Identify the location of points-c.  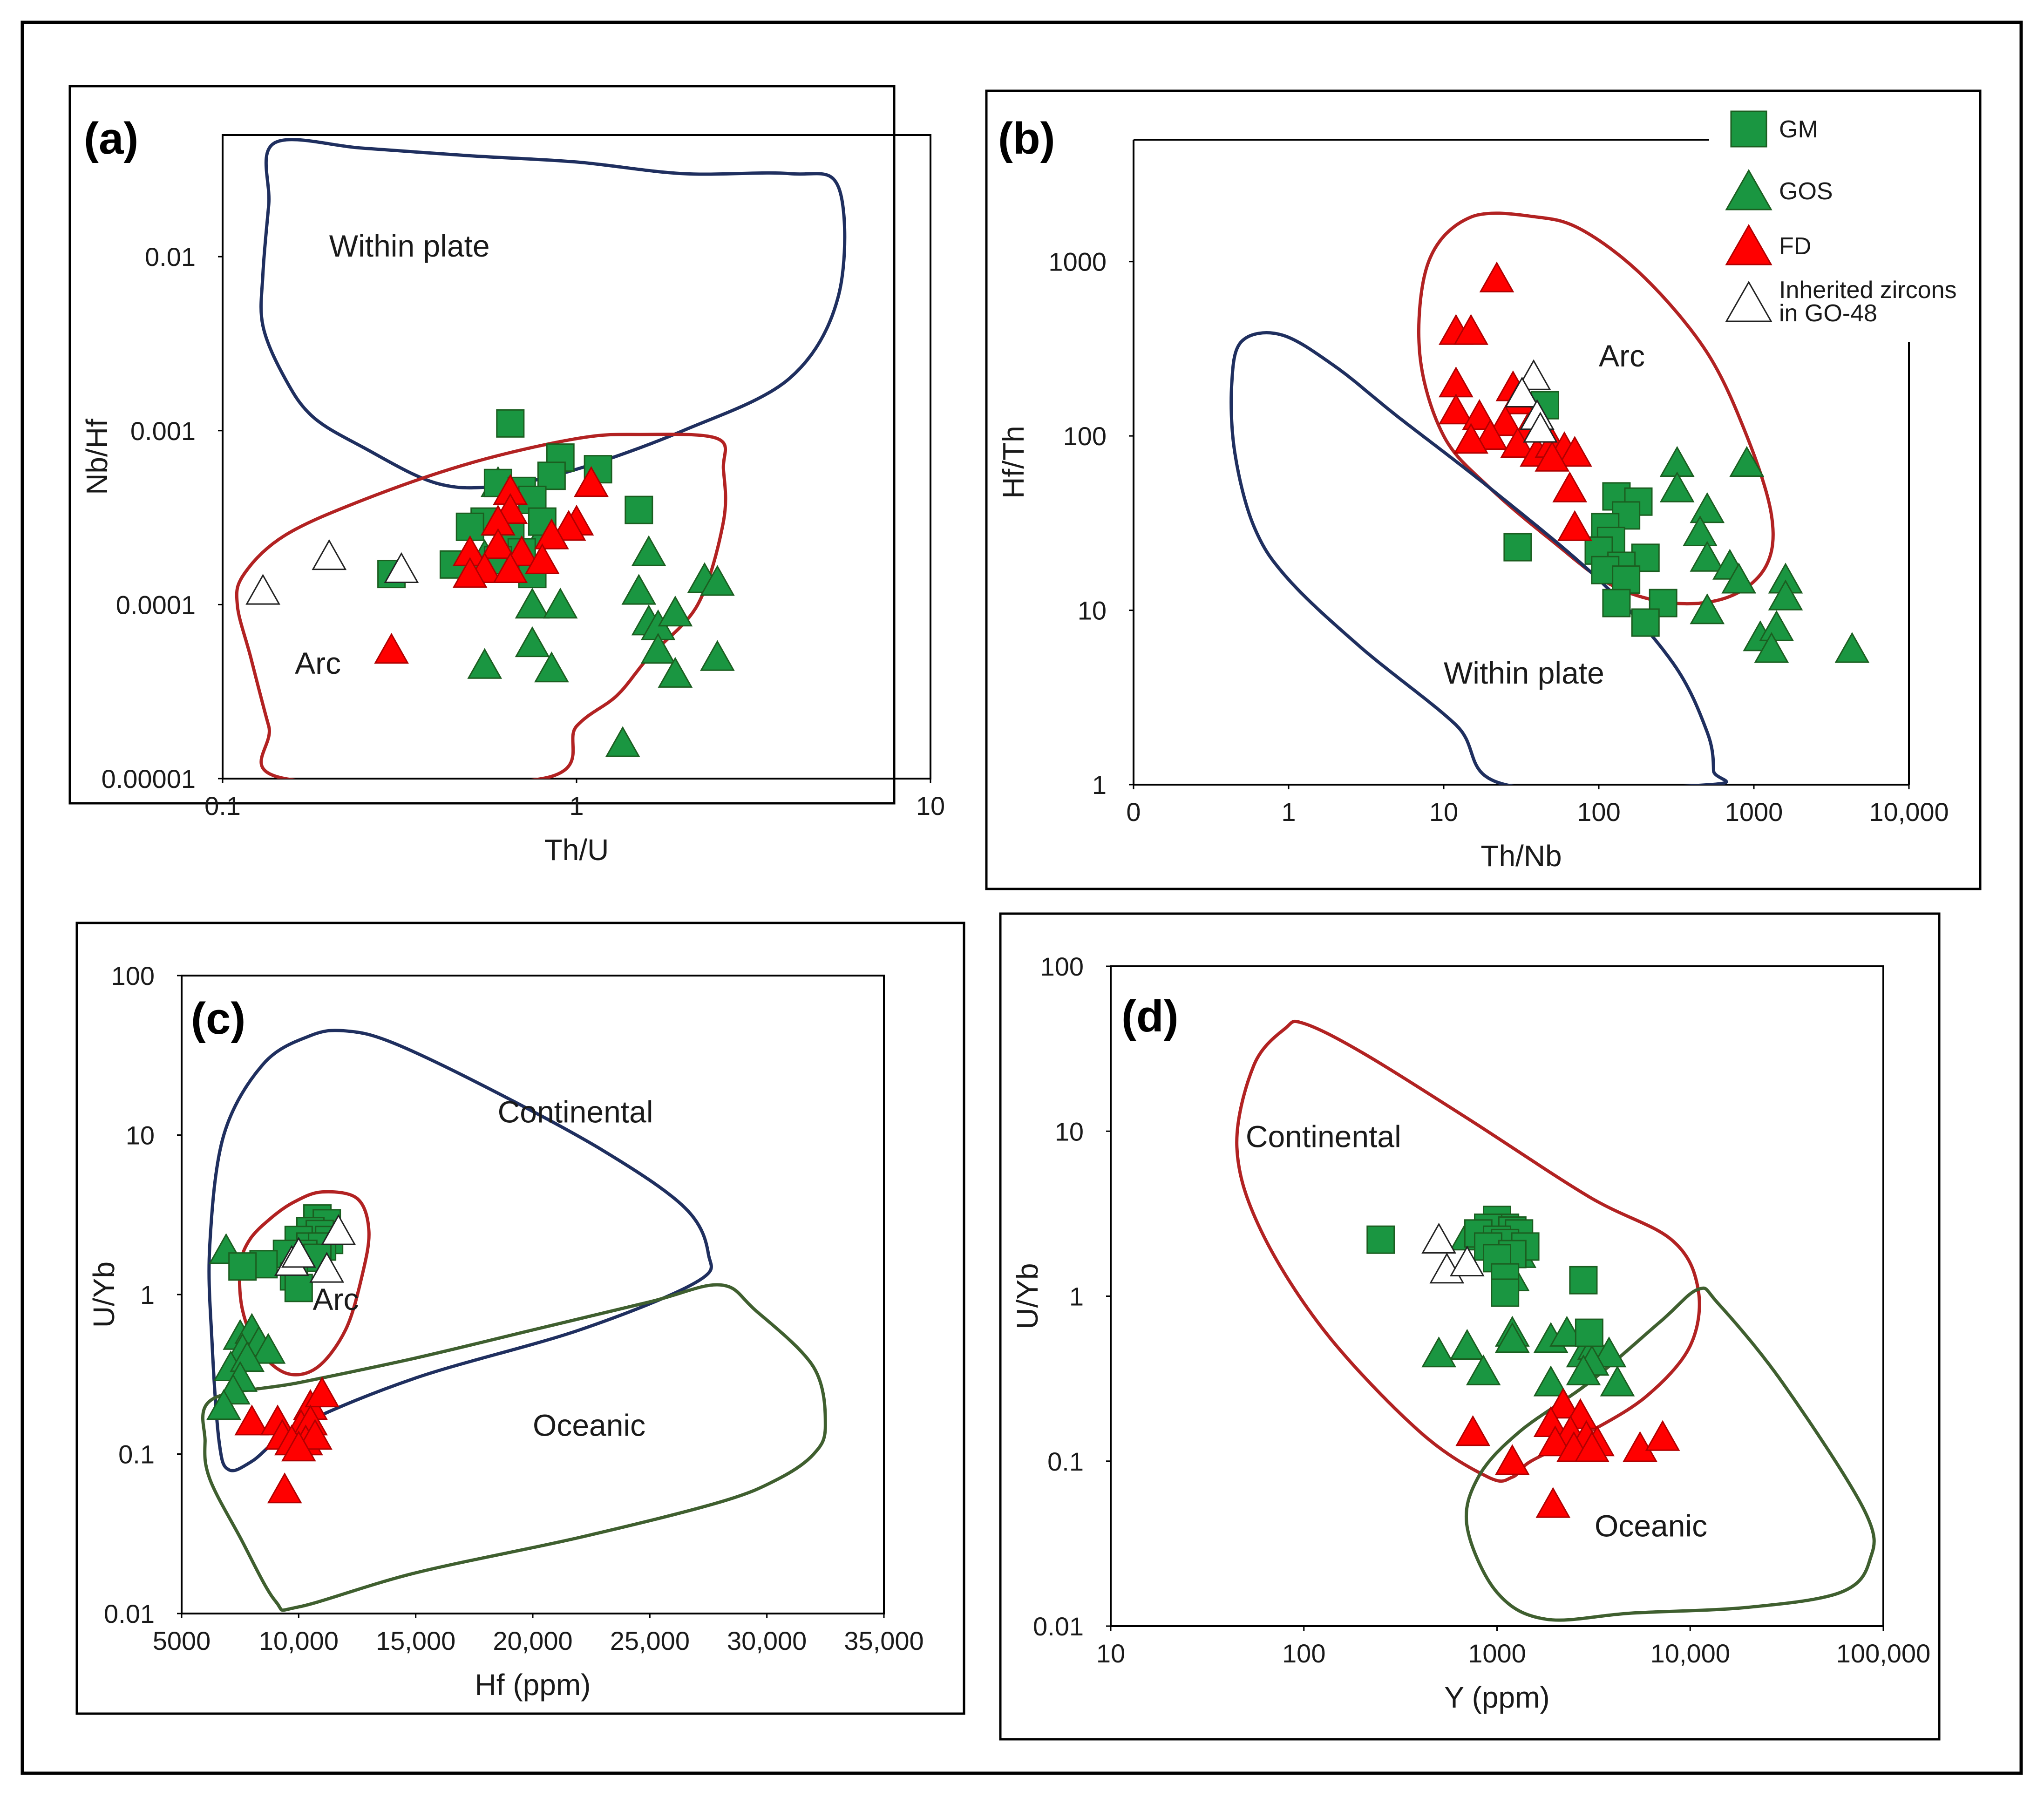
(281, 1354).